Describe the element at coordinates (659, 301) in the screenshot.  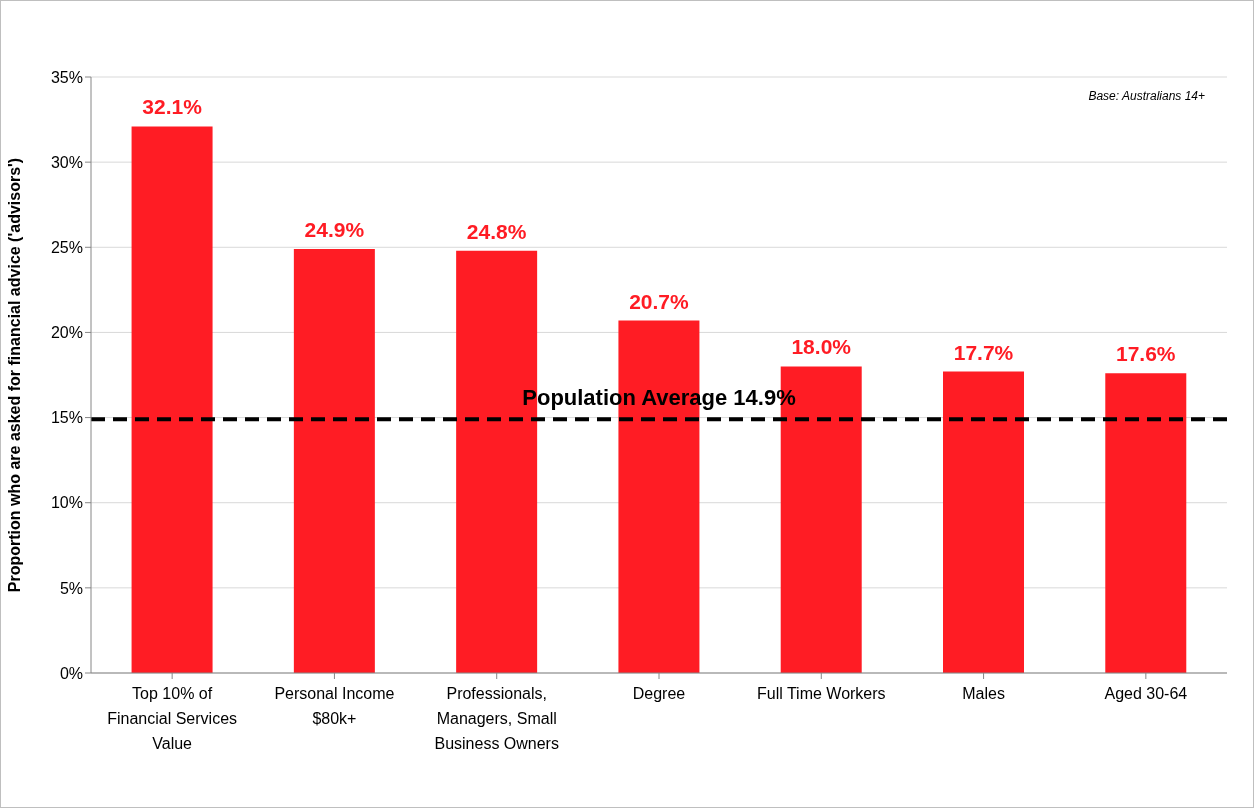
I see `data-label: 20.7%` at that location.